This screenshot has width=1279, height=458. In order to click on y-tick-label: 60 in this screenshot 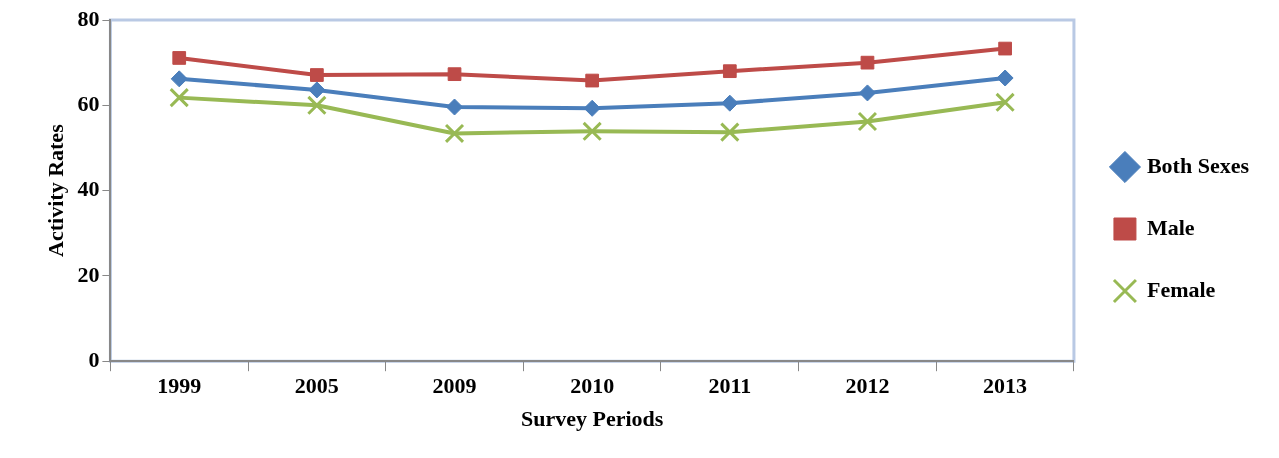, I will do `click(88, 103)`.